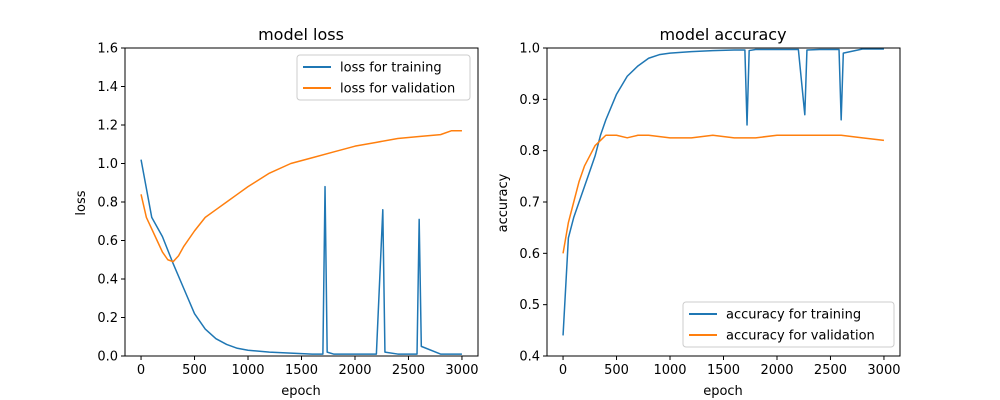 This screenshot has width=1000, height=400. I want to click on accuracy-x-tick-label: 1500, so click(723, 370).